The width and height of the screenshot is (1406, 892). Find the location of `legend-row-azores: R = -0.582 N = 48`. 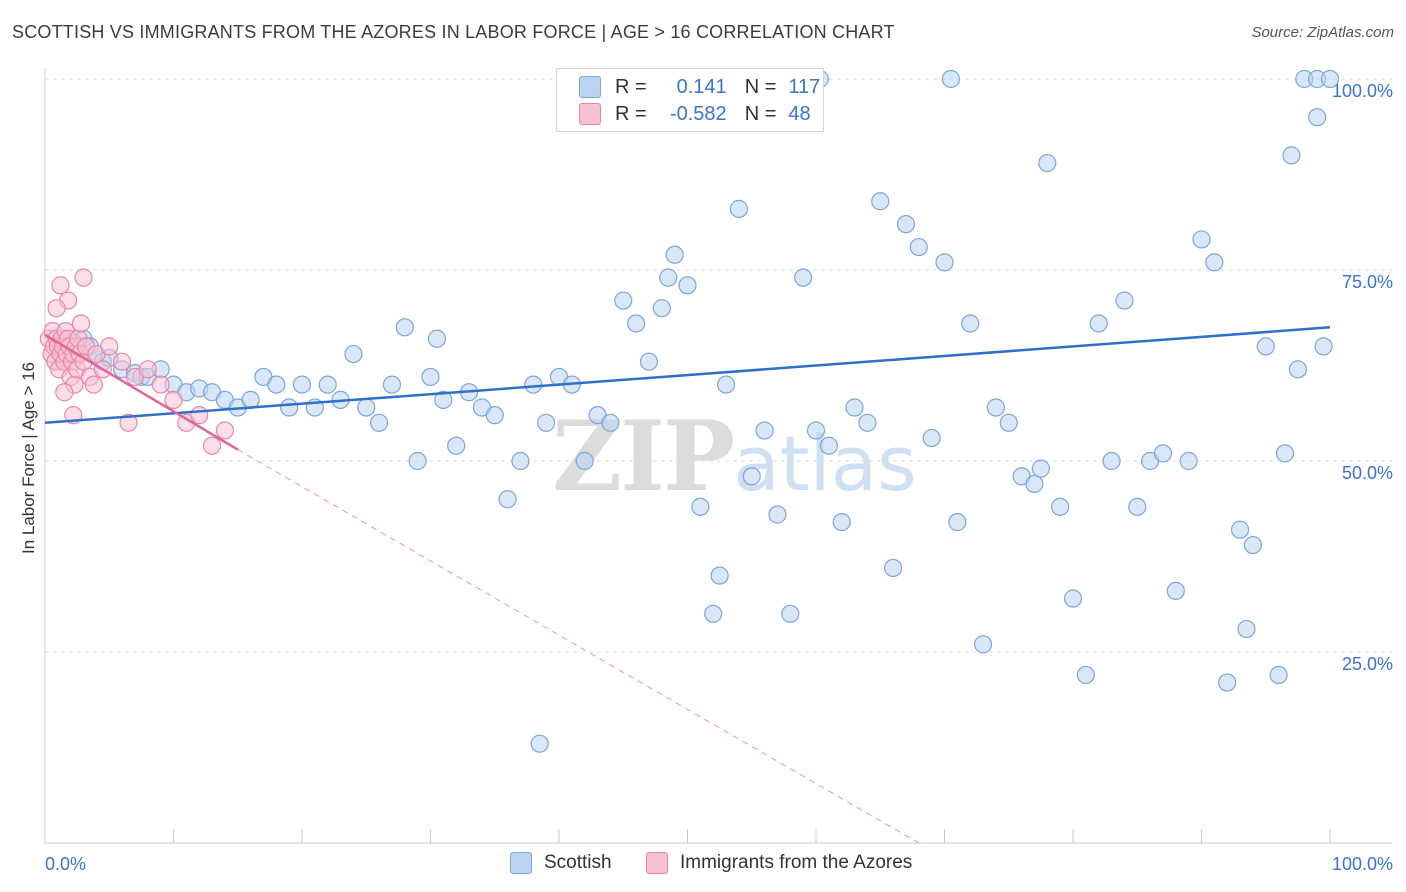

legend-row-azores: R = -0.582 N = 48 is located at coordinates (695, 114).